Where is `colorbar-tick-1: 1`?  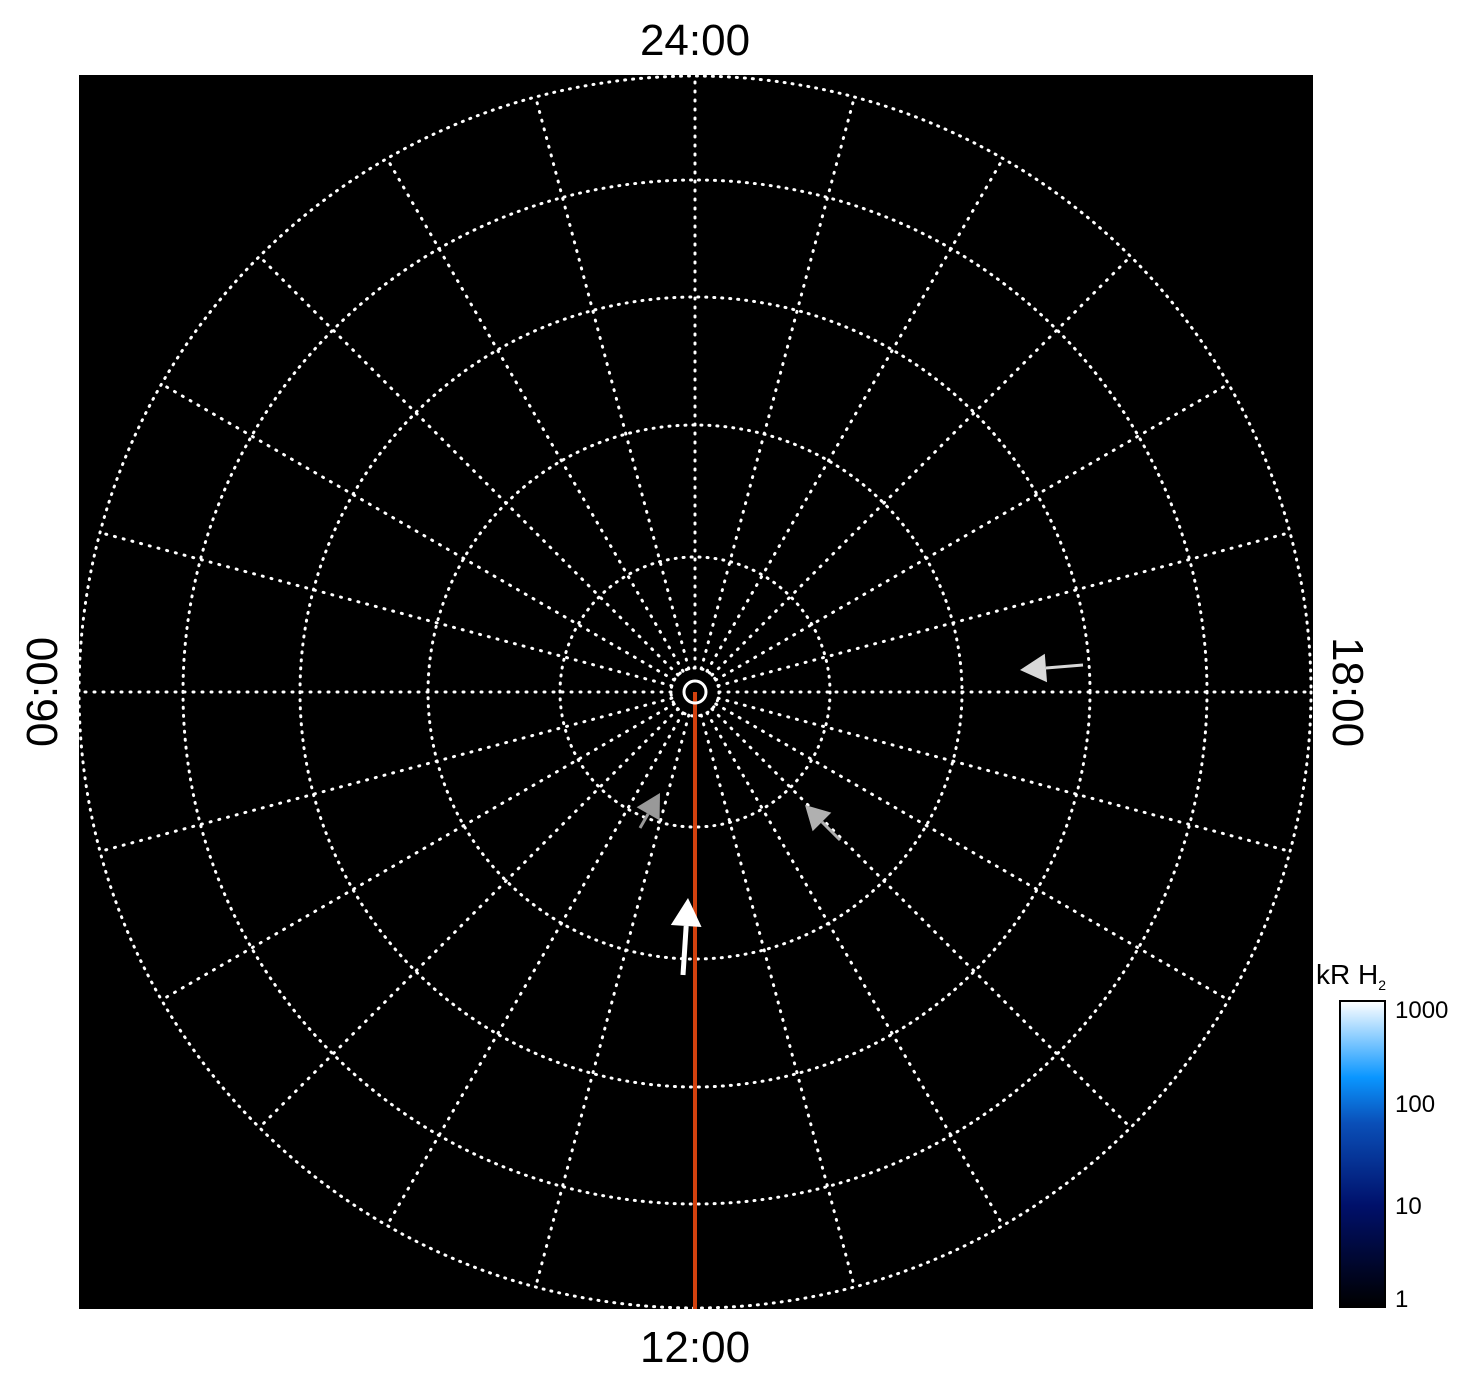 colorbar-tick-1: 1 is located at coordinates (1401, 1299).